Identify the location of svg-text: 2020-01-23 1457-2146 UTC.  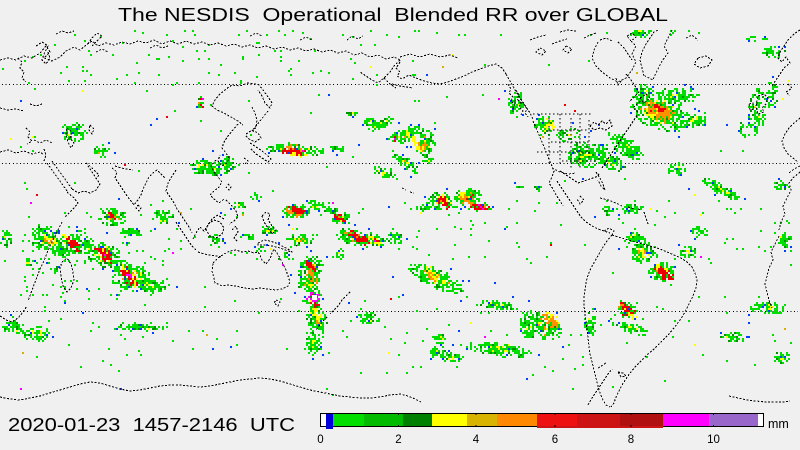
(151, 425).